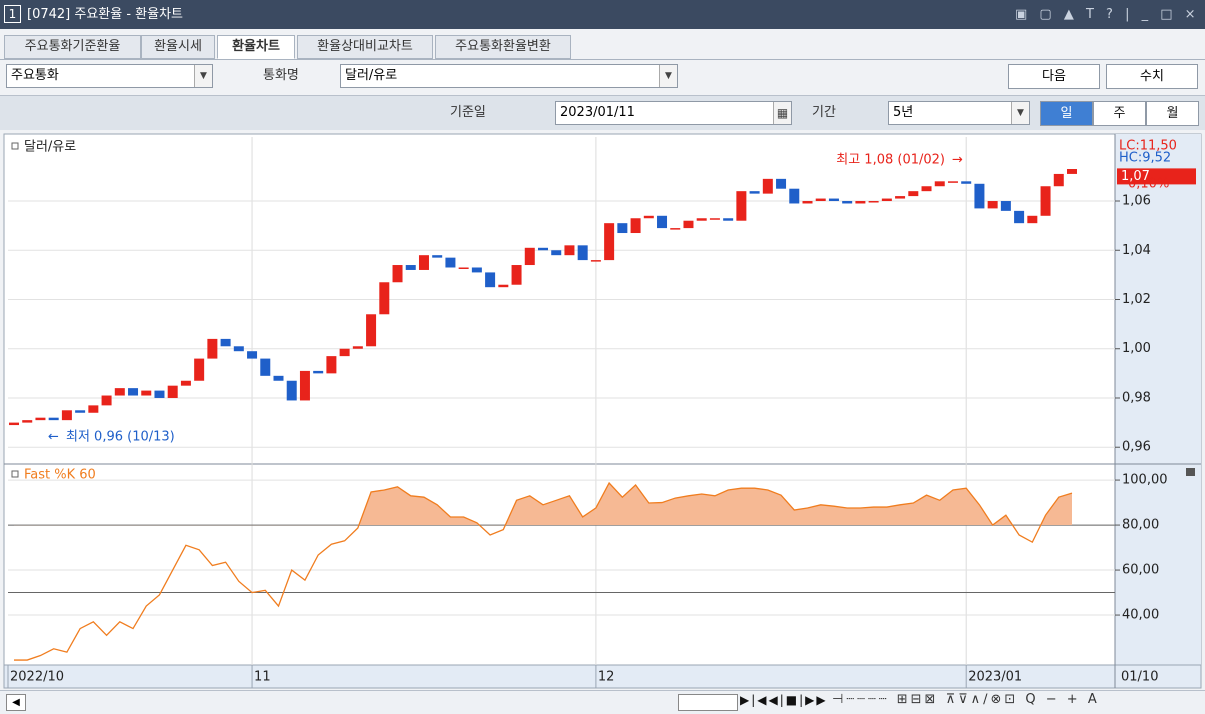 The image size is (1205, 714). I want to click on y-tick-label: 80,00, so click(1140, 525).